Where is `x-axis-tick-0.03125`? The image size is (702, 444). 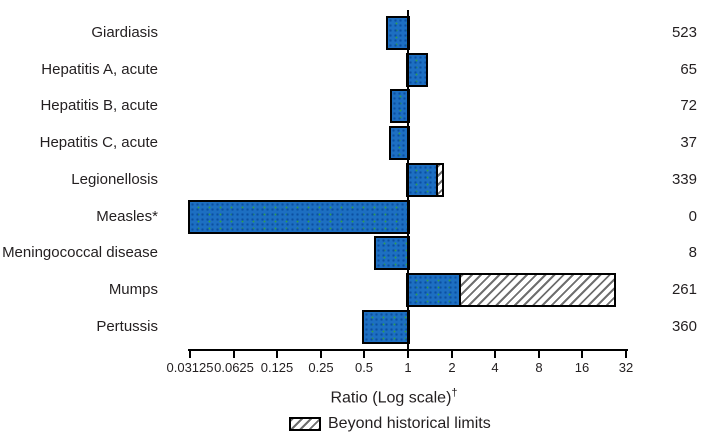 x-axis-tick-0.03125 is located at coordinates (190, 354).